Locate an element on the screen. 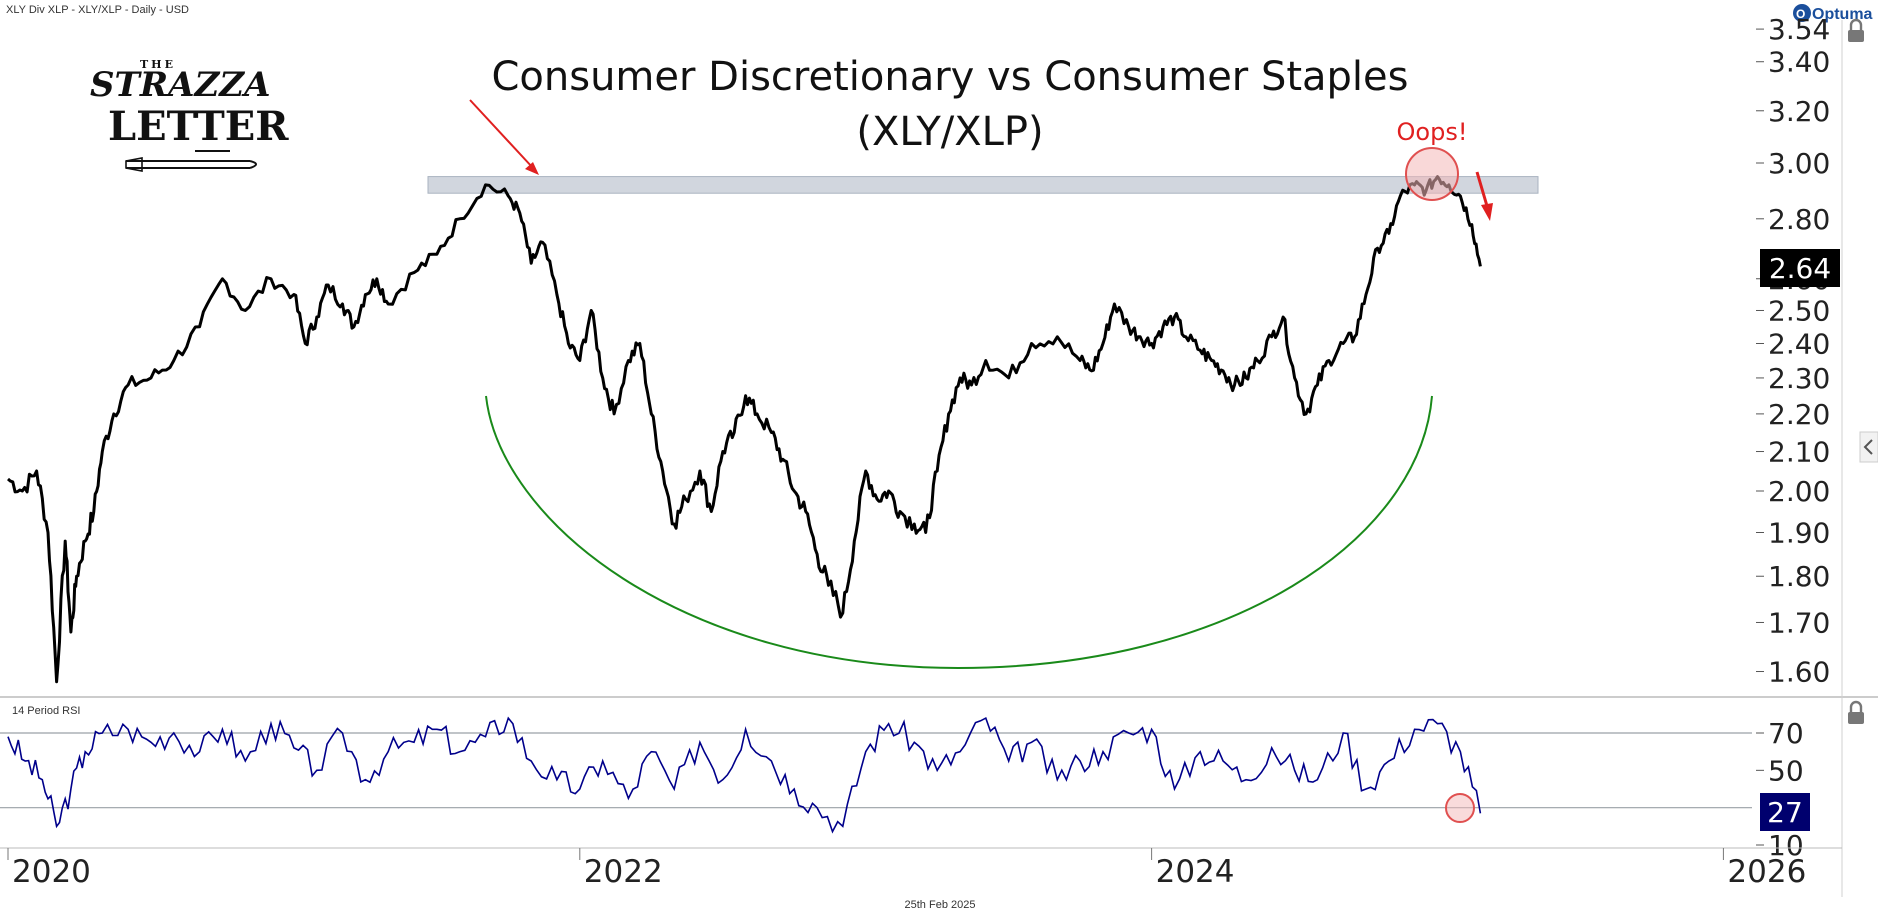 This screenshot has height=924, width=1878. oops-highlight-circle is located at coordinates (1432, 174).